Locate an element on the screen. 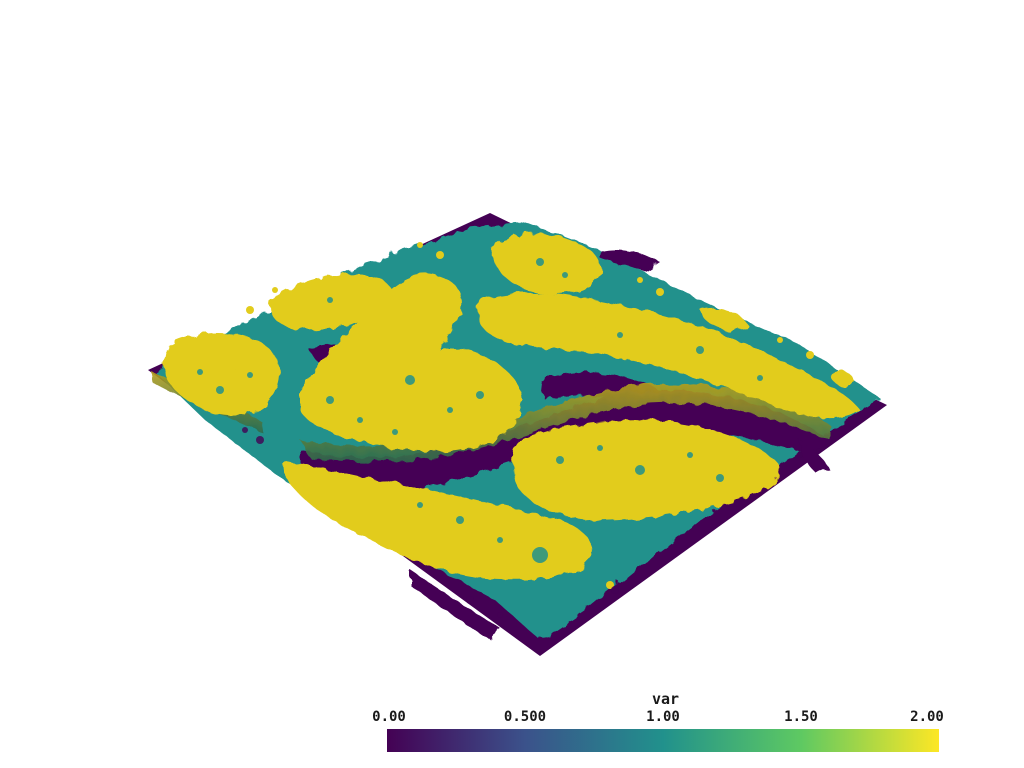  colorbar-tick-label: 1.00 is located at coordinates (663, 717).